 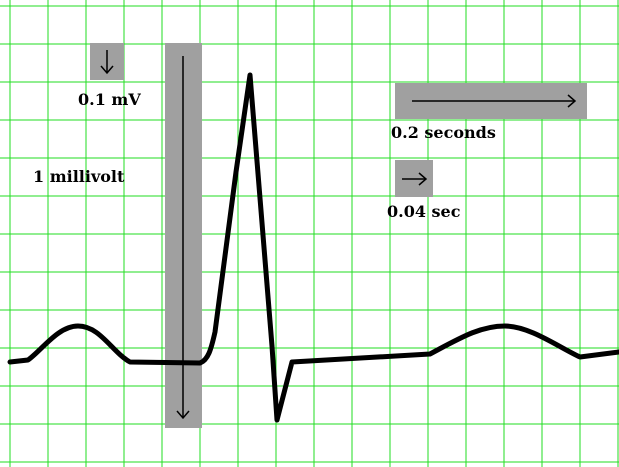 What do you see at coordinates (79, 176) in the screenshot?
I see `large-voltage-label: 1 millivolt` at bounding box center [79, 176].